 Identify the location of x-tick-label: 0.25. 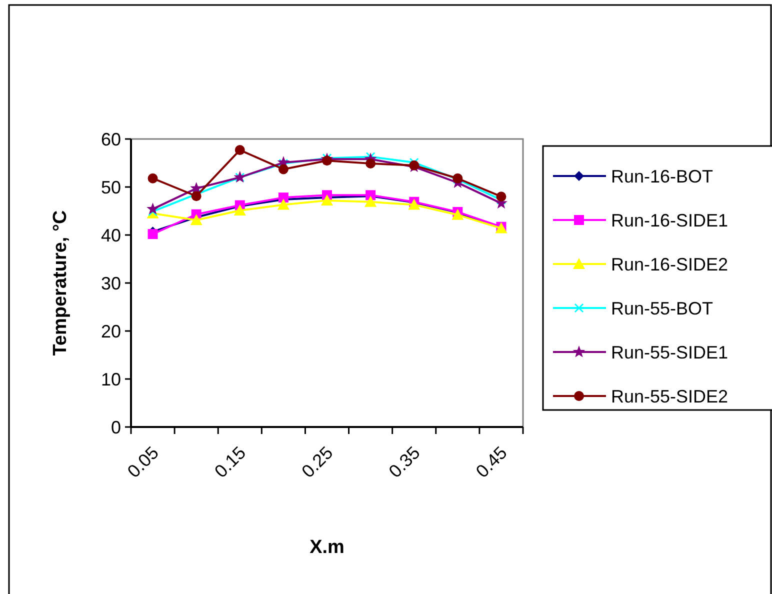
(317, 462).